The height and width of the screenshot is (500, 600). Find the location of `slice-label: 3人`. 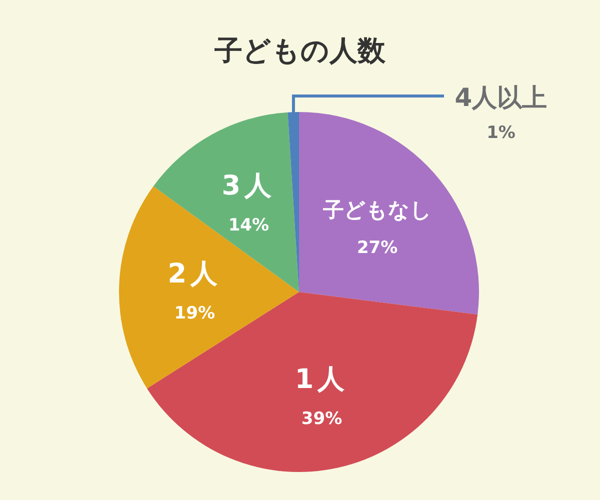

slice-label: 3人 is located at coordinates (249, 186).